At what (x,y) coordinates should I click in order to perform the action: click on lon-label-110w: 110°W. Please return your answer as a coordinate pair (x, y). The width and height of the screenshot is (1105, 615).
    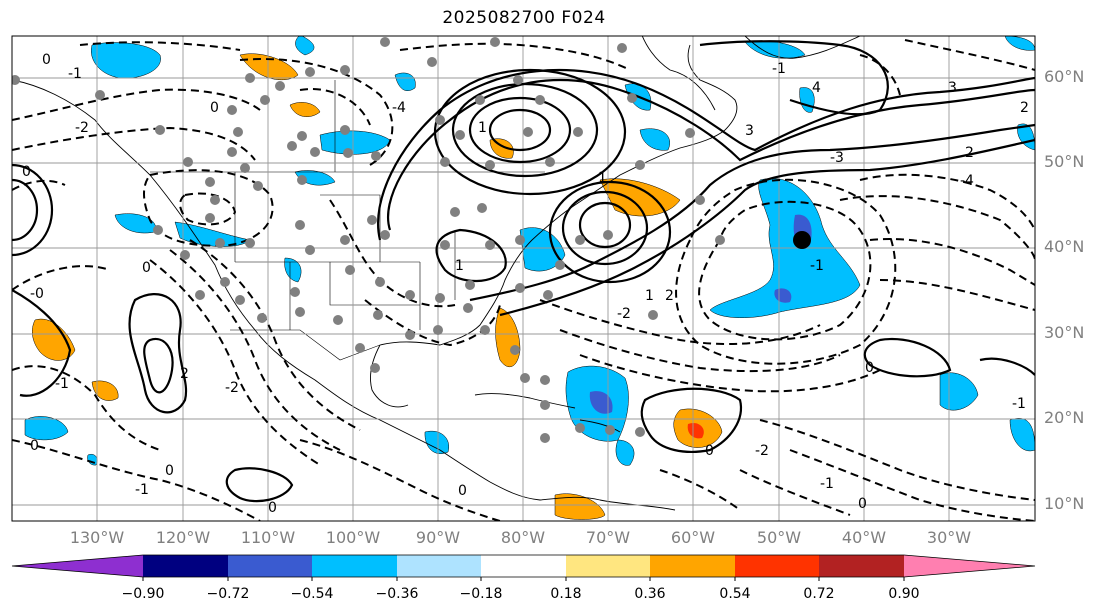
    Looking at the image, I should click on (268, 537).